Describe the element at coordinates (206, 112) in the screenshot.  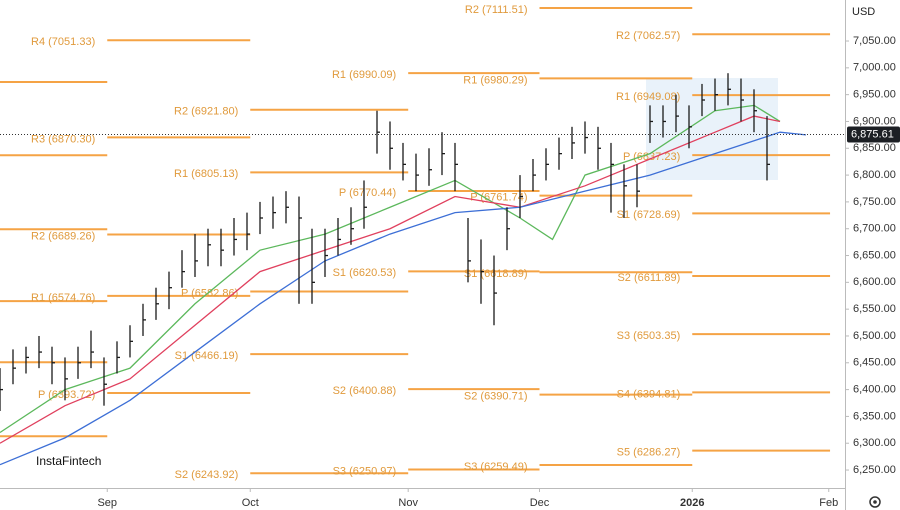
I see `pivot-label: R2 (6921.80)` at that location.